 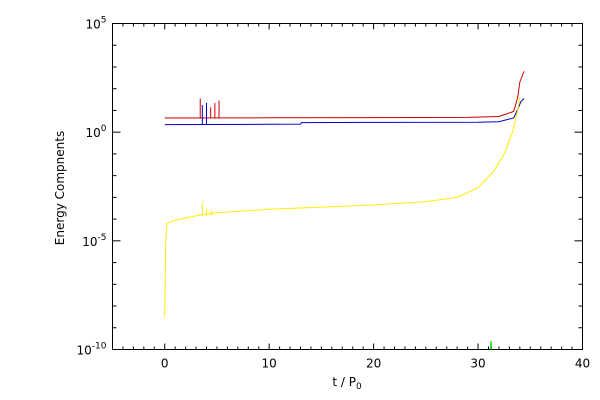 I want to click on x-tick-label: 10, so click(x=269, y=364).